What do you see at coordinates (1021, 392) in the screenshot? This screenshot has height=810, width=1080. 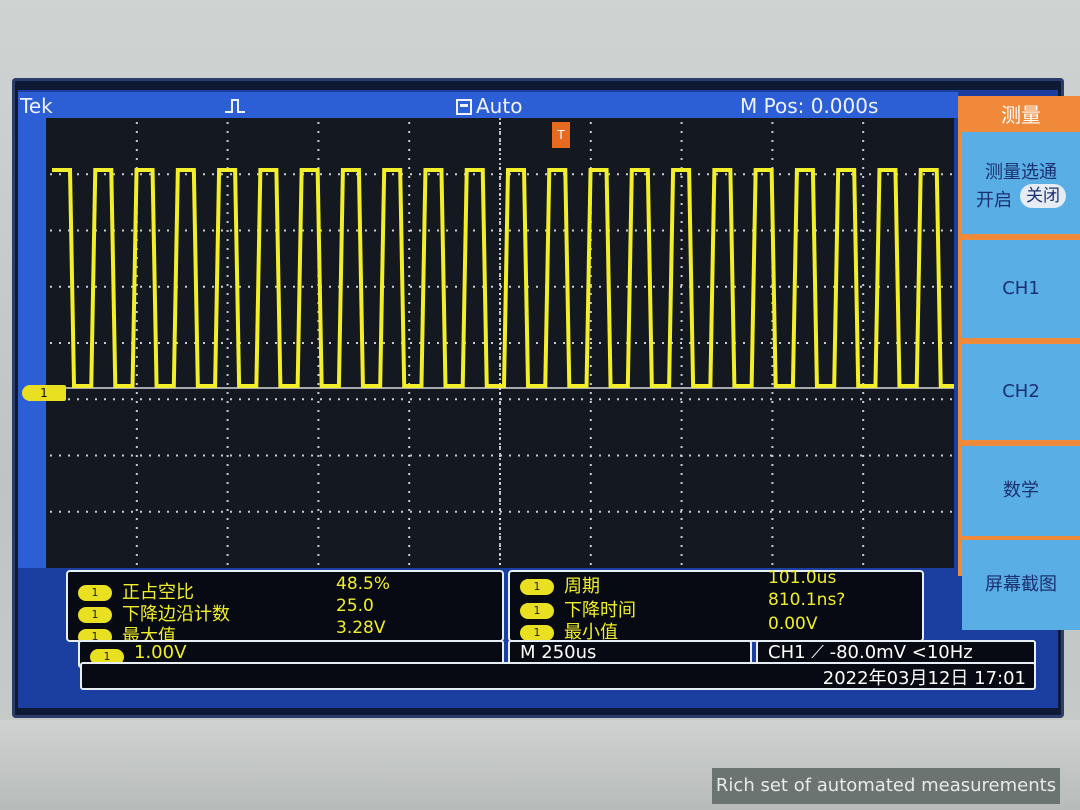 I see `ch2-button: CH2` at bounding box center [1021, 392].